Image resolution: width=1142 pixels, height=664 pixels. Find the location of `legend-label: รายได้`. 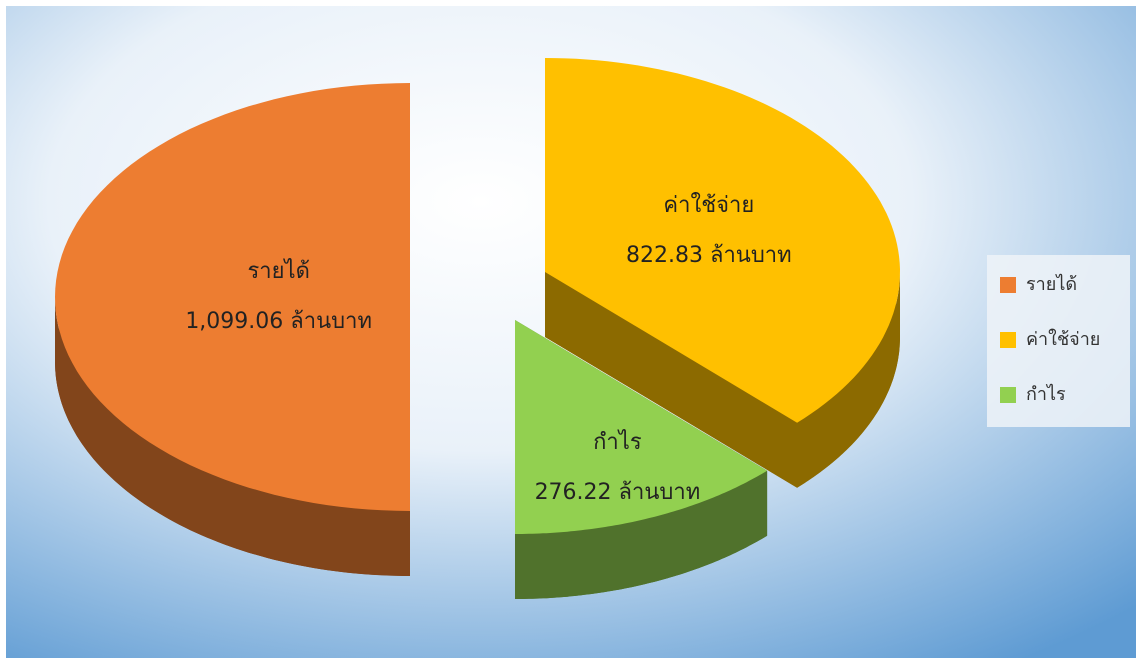

legend-label: รายได้ is located at coordinates (1051, 284).